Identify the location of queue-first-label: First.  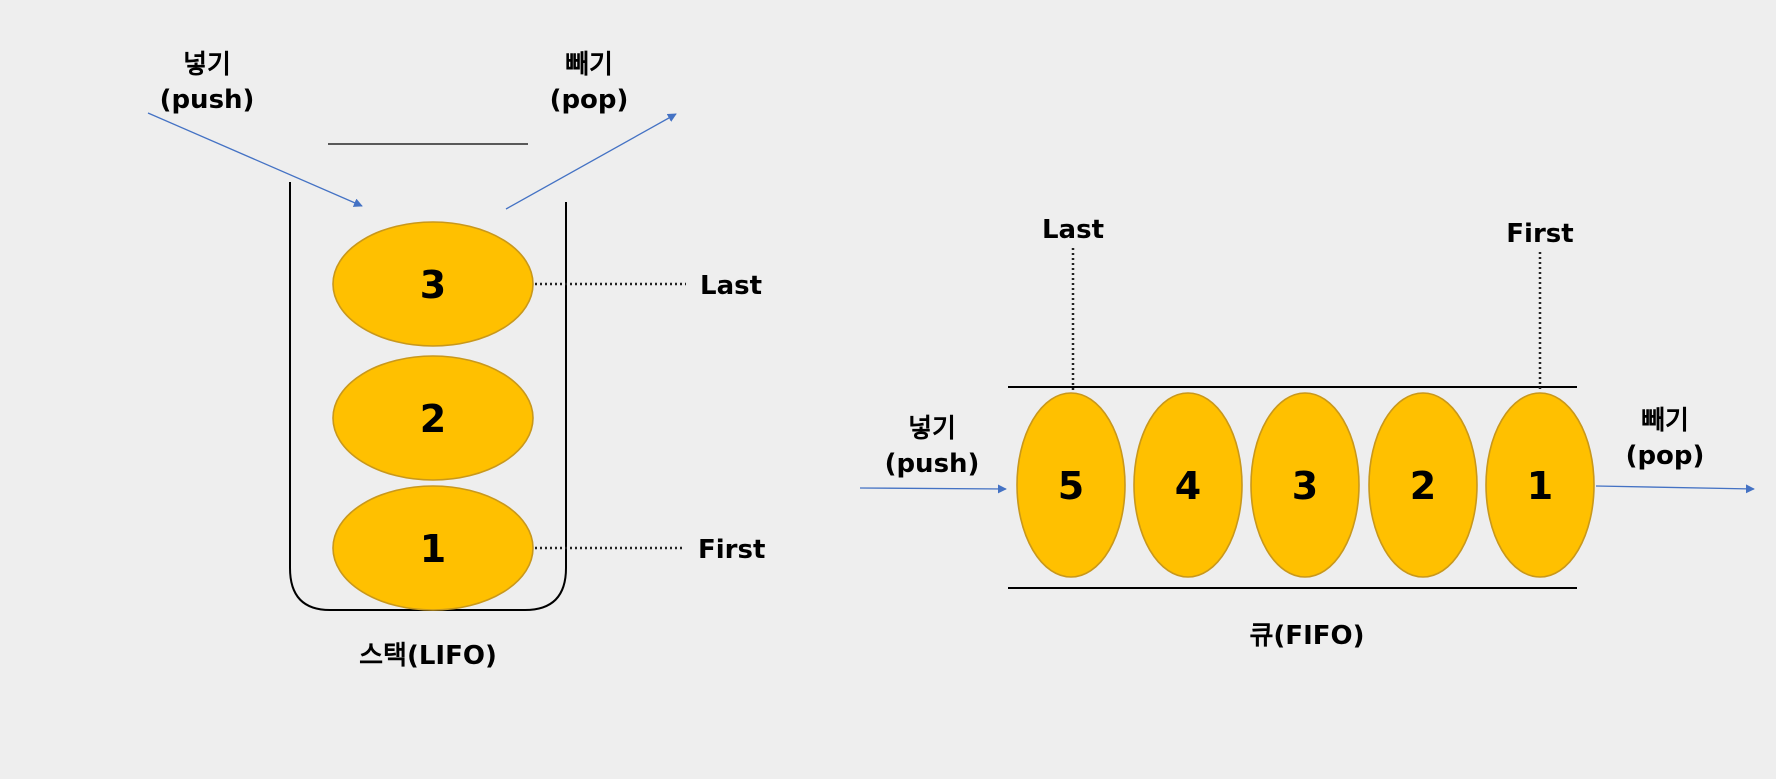
(1539, 234).